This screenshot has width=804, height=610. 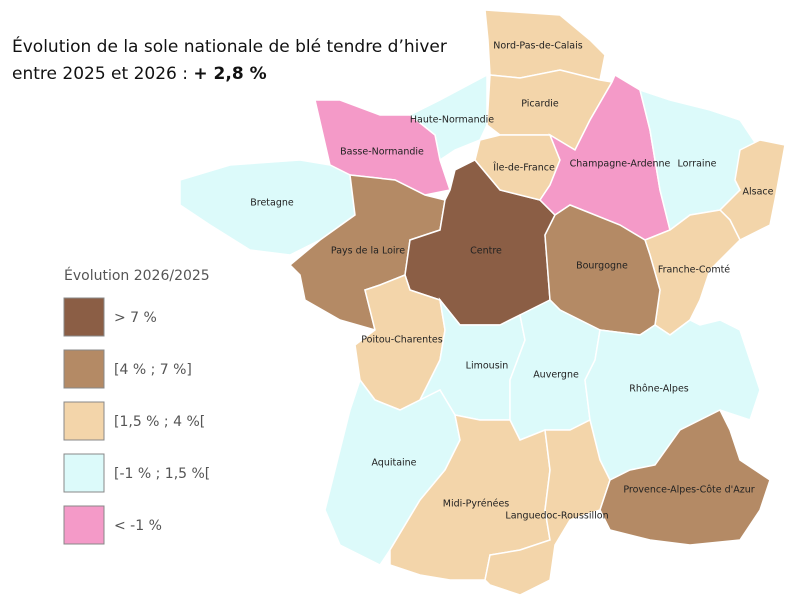 What do you see at coordinates (153, 370) in the screenshot?
I see `legend-label: [4 % ; 7 %]` at bounding box center [153, 370].